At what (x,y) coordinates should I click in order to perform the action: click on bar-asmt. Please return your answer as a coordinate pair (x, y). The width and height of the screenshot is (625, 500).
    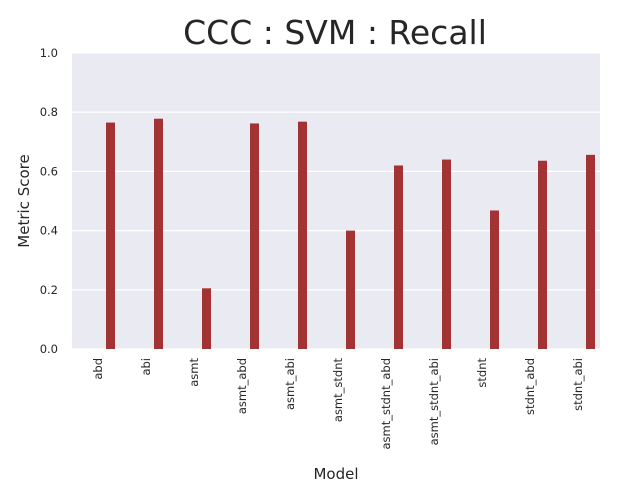
    Looking at the image, I should click on (206, 318).